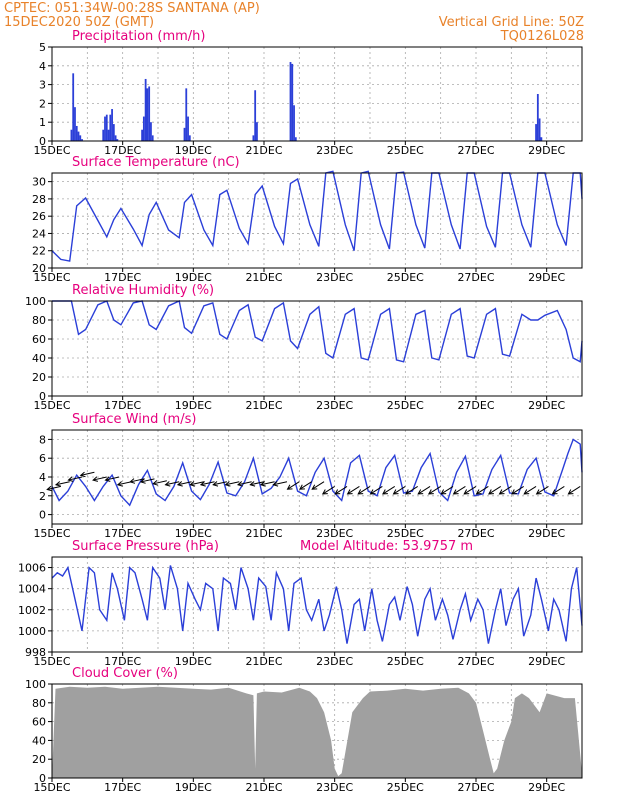 The height and width of the screenshot is (800, 618). I want to click on xtick-label-wind: 25DEC, so click(405, 533).